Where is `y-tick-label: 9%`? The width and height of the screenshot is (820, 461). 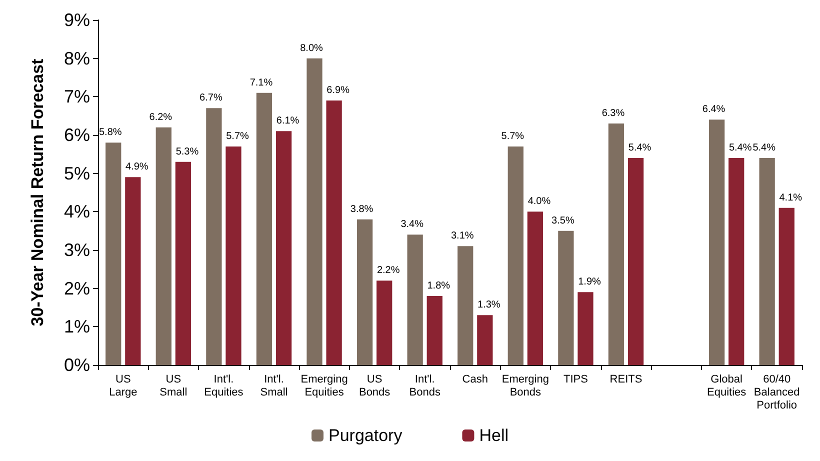
y-tick-label: 9% is located at coordinates (77, 20).